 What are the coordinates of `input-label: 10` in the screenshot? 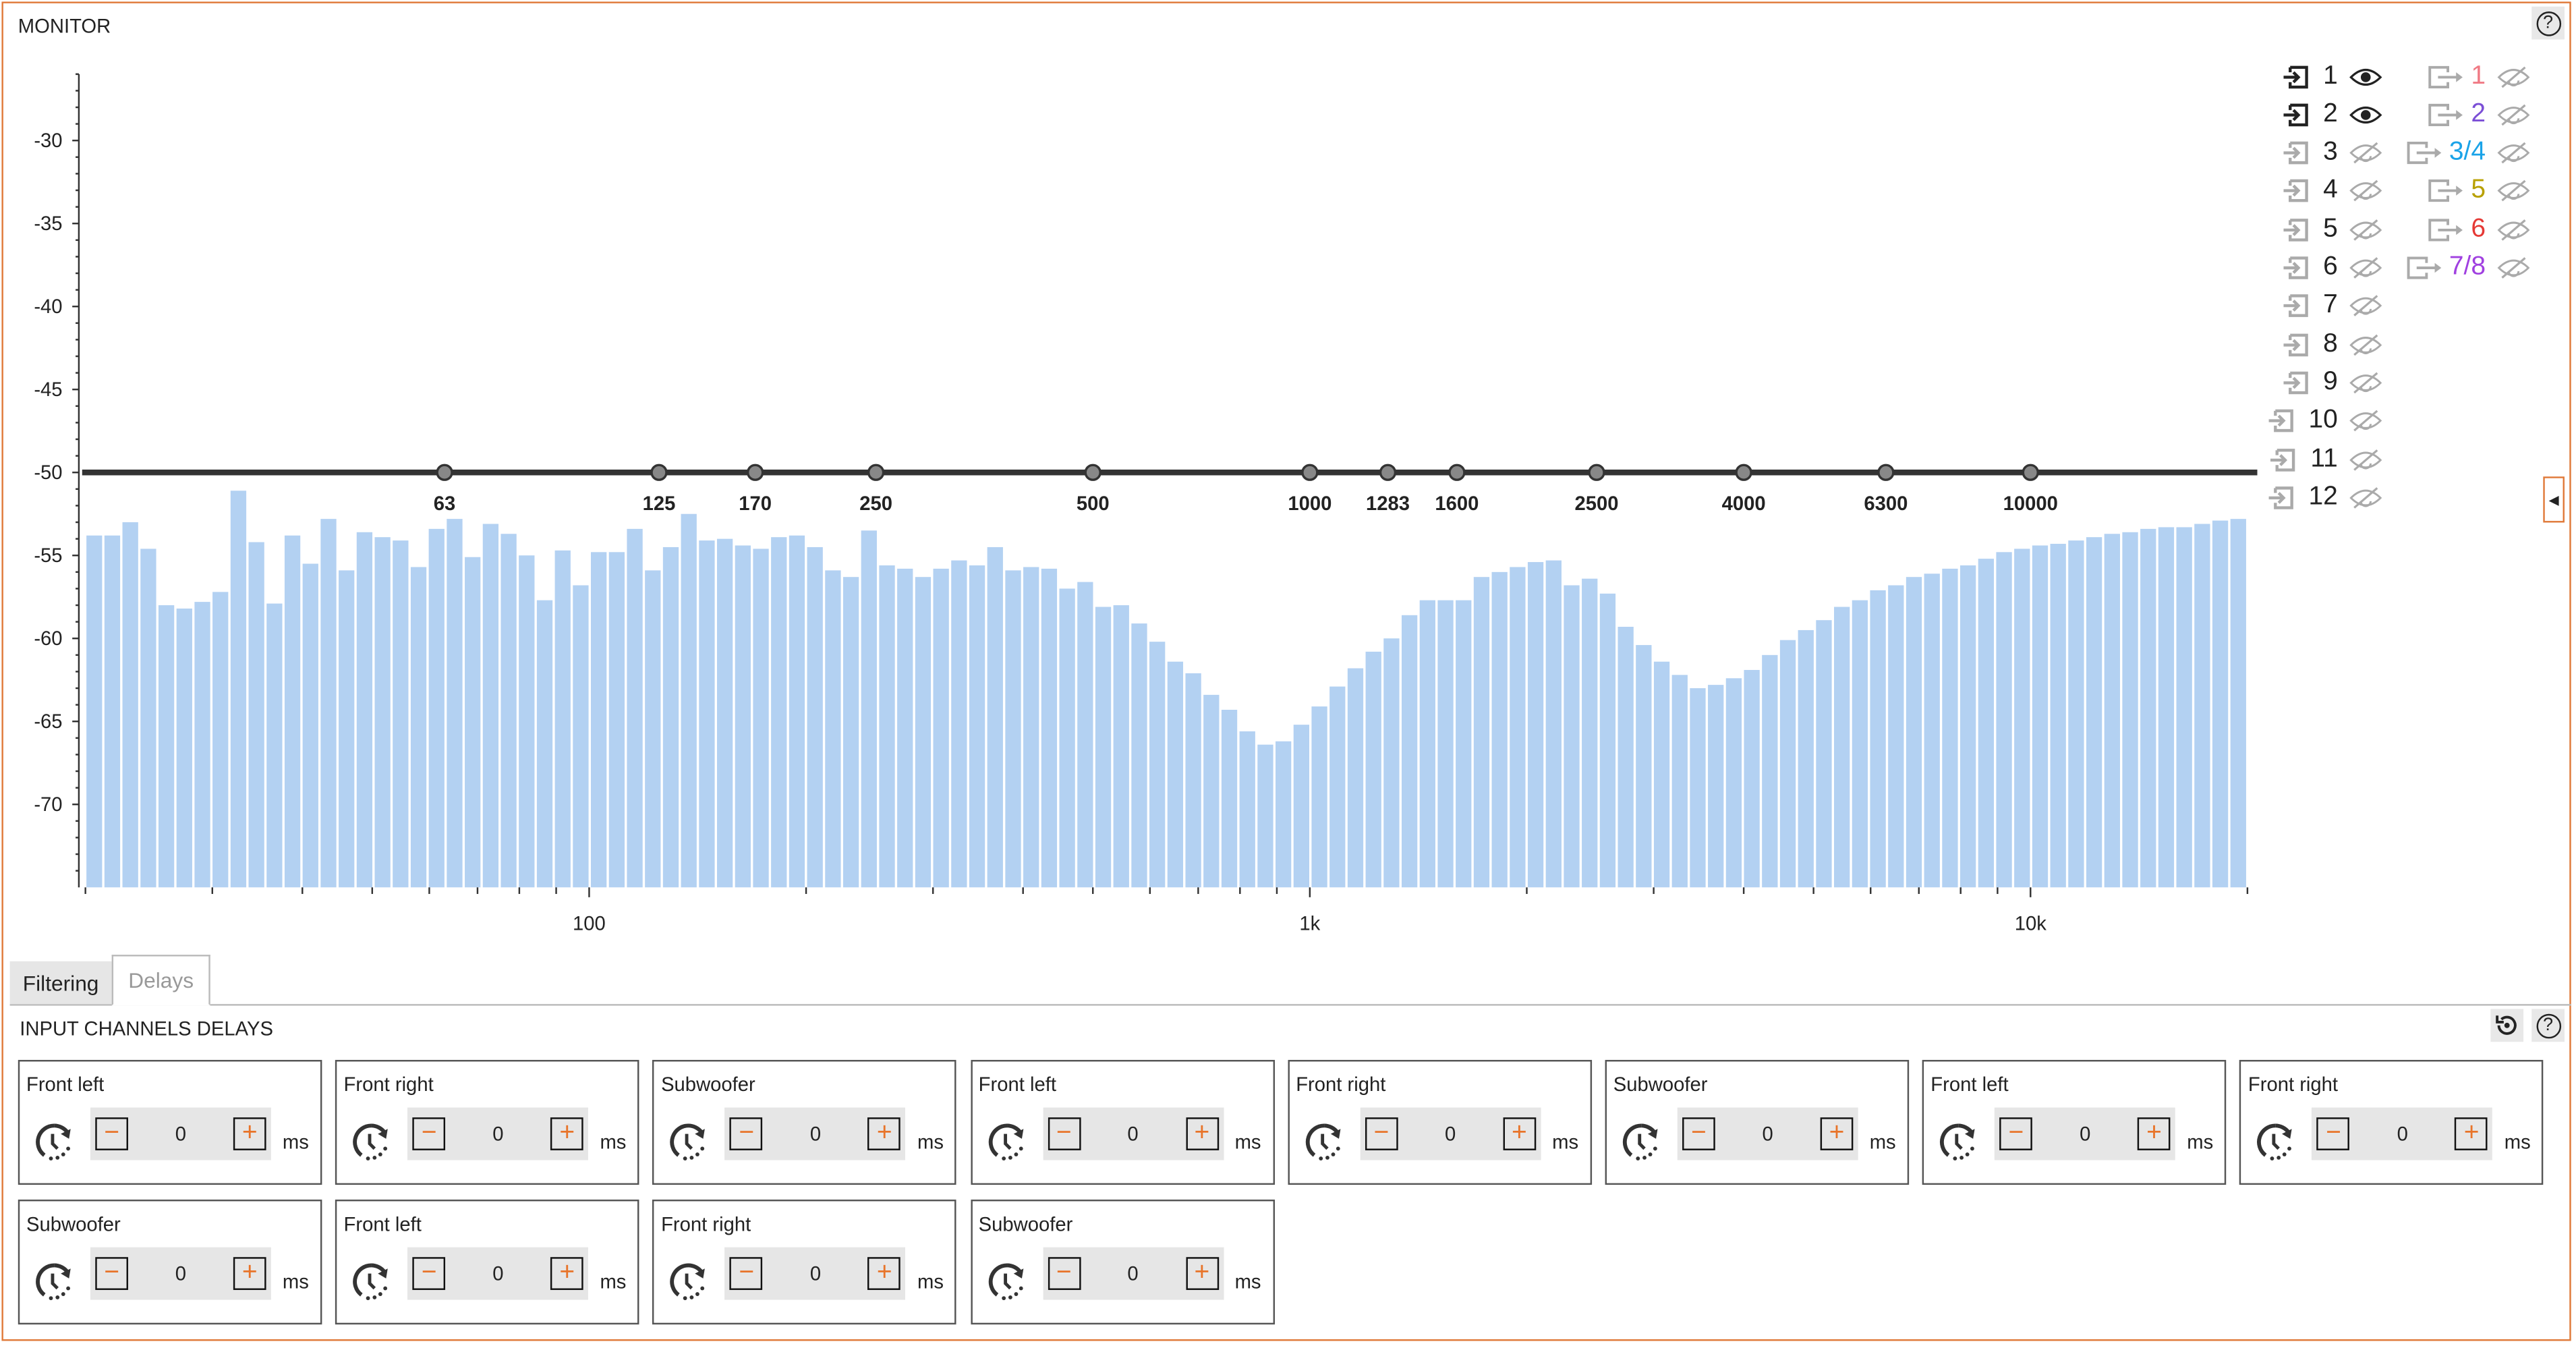 It's located at (2323, 420).